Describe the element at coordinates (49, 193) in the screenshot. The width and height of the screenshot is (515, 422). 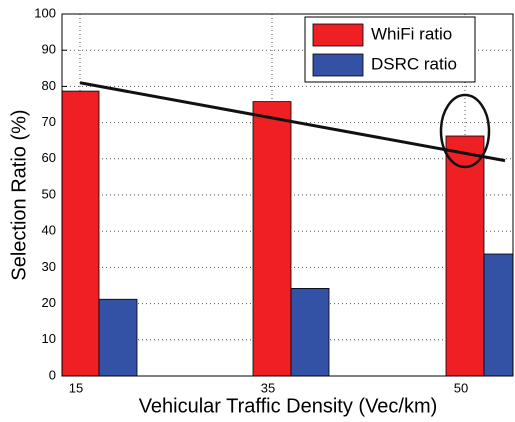
I see `y-tick-label: 50` at that location.